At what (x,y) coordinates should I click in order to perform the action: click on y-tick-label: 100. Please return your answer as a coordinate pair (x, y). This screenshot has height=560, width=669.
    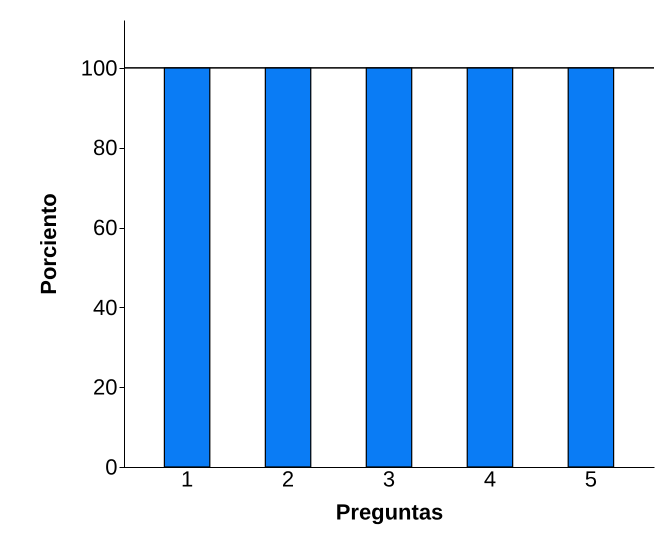
    Looking at the image, I should click on (99, 67).